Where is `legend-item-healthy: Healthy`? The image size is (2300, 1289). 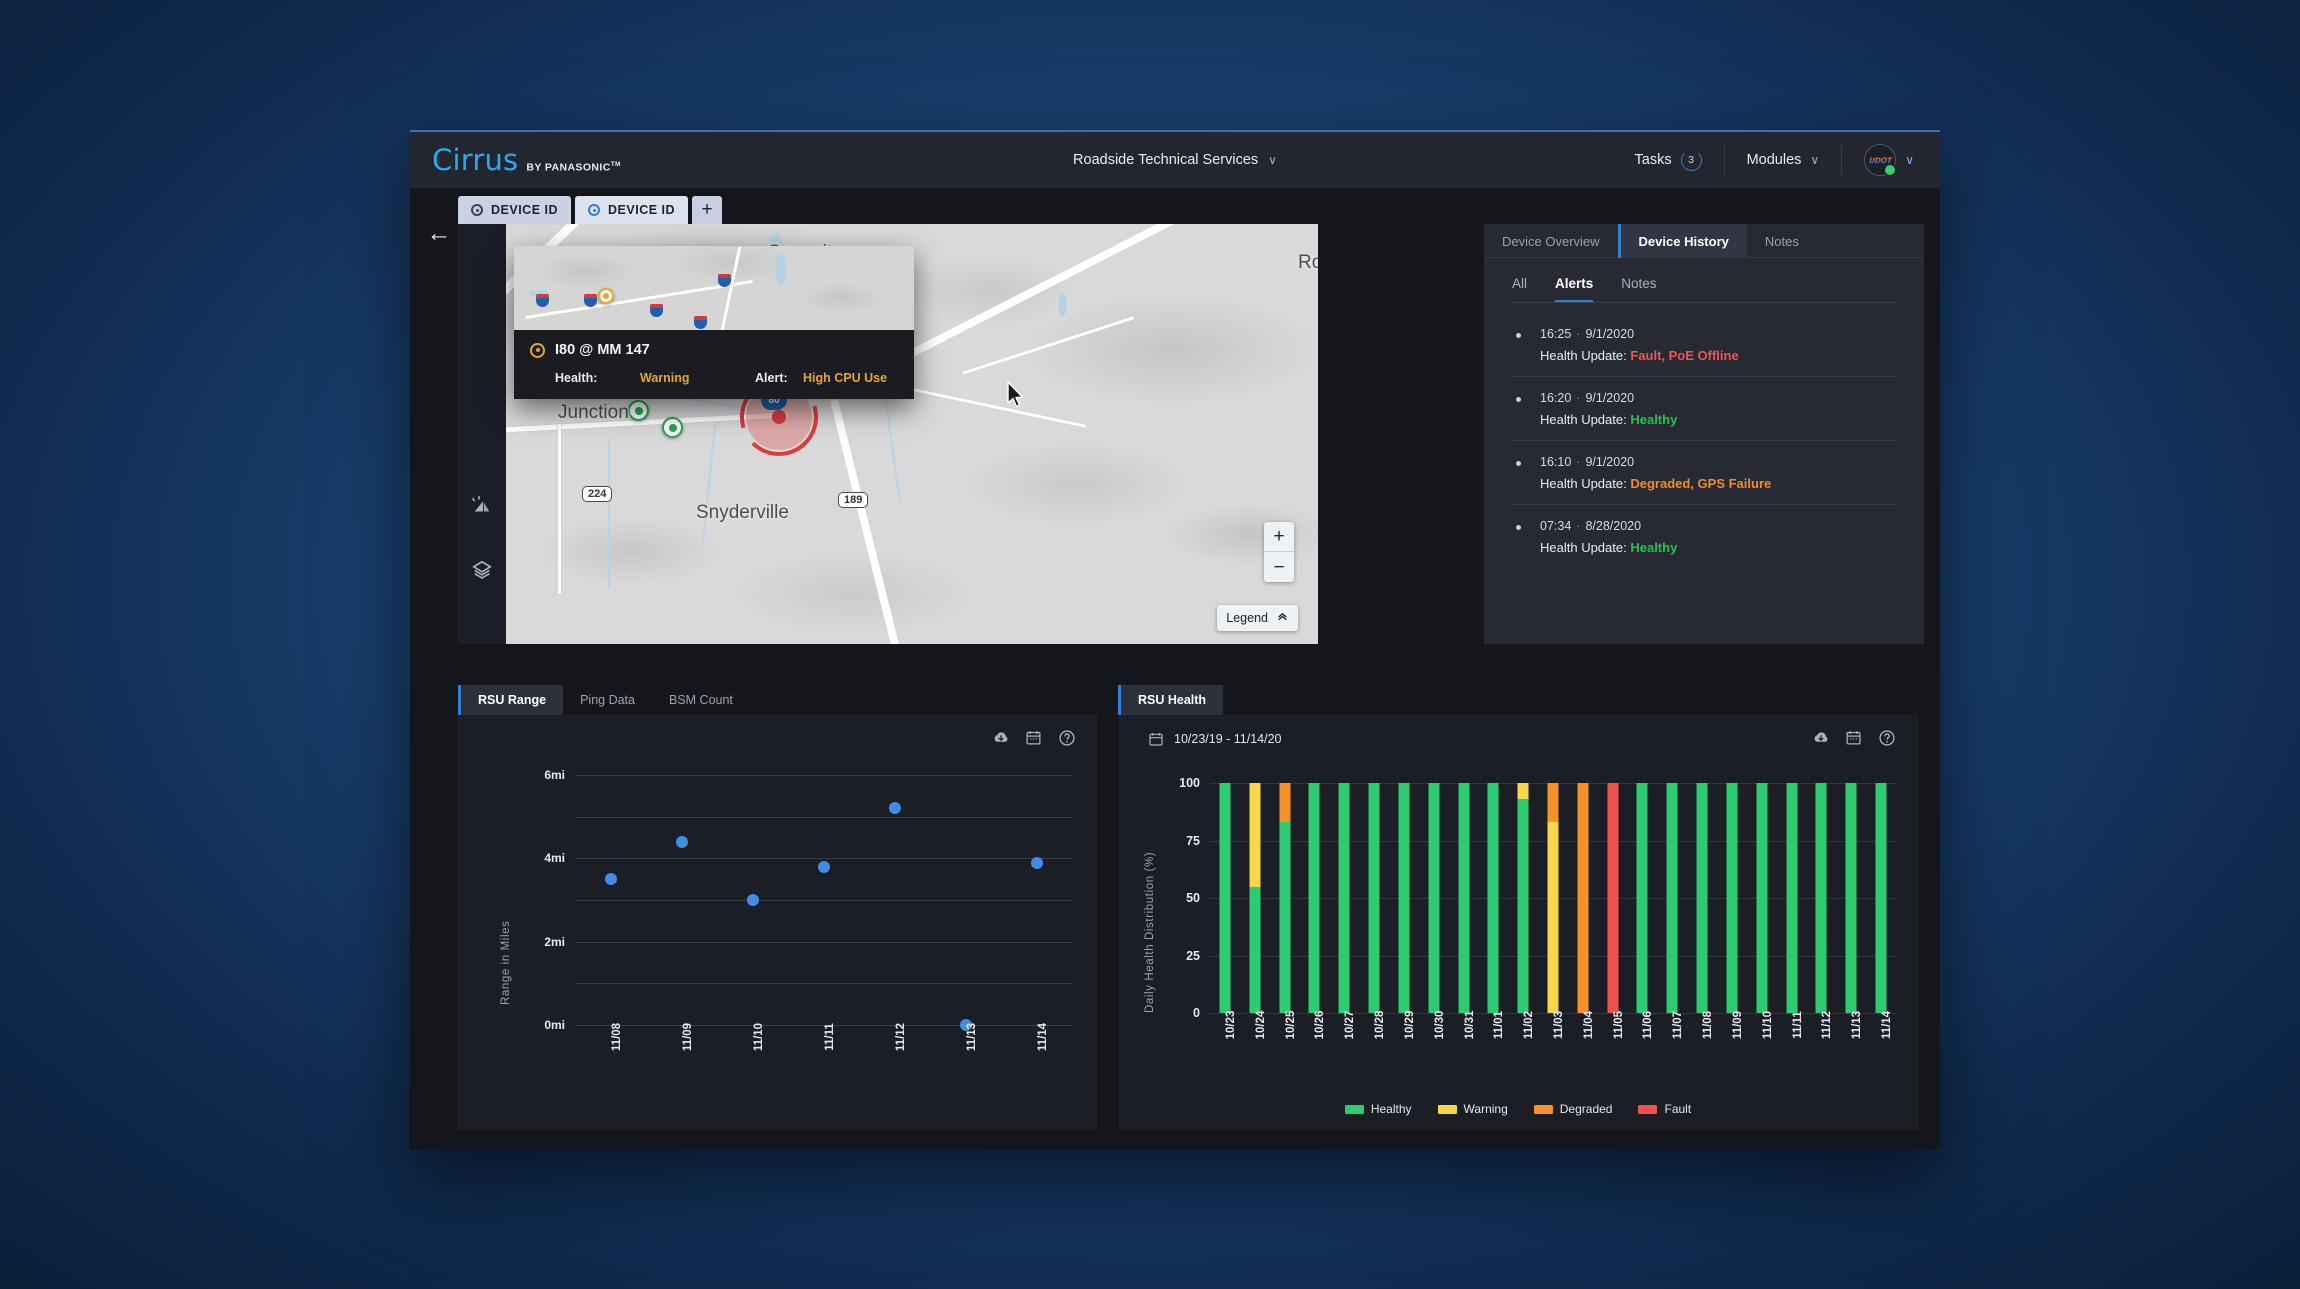 legend-item-healthy: Healthy is located at coordinates (1378, 1109).